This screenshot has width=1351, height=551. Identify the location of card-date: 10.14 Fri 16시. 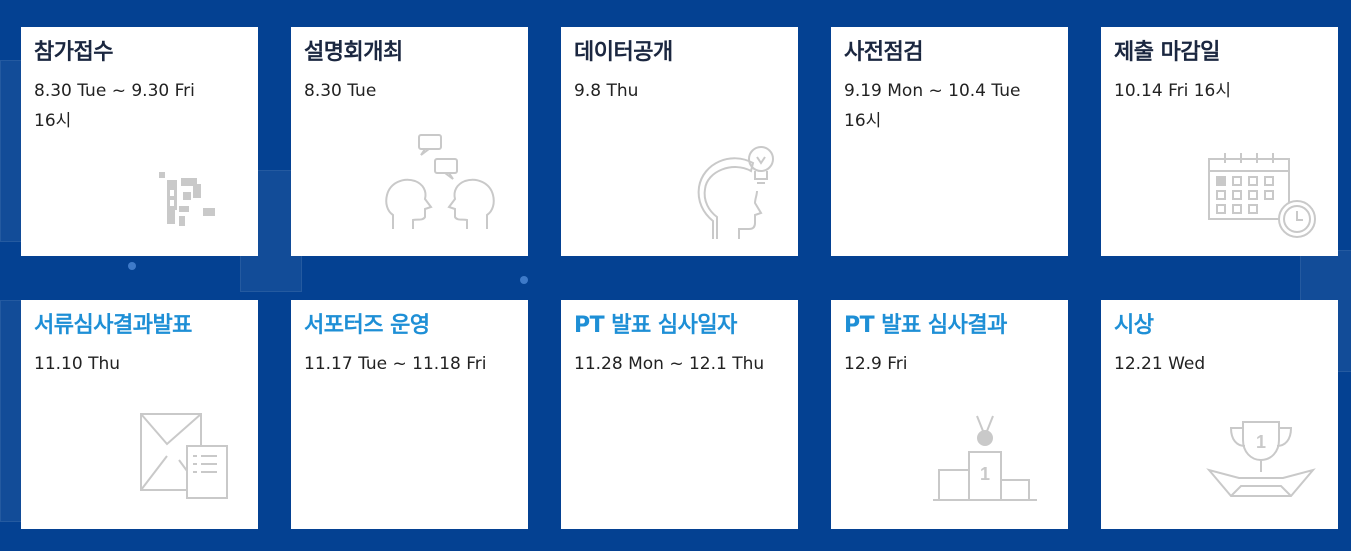
(1173, 91).